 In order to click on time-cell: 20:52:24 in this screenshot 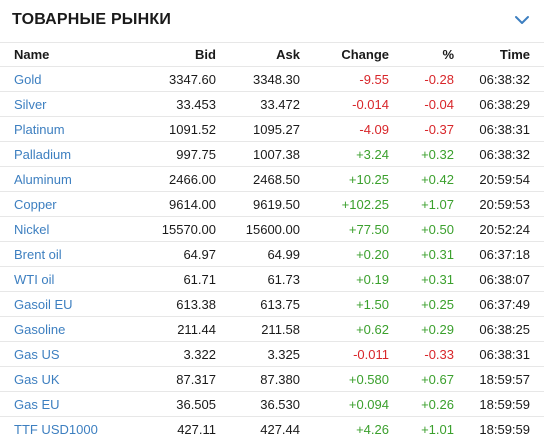, I will do `click(499, 229)`.